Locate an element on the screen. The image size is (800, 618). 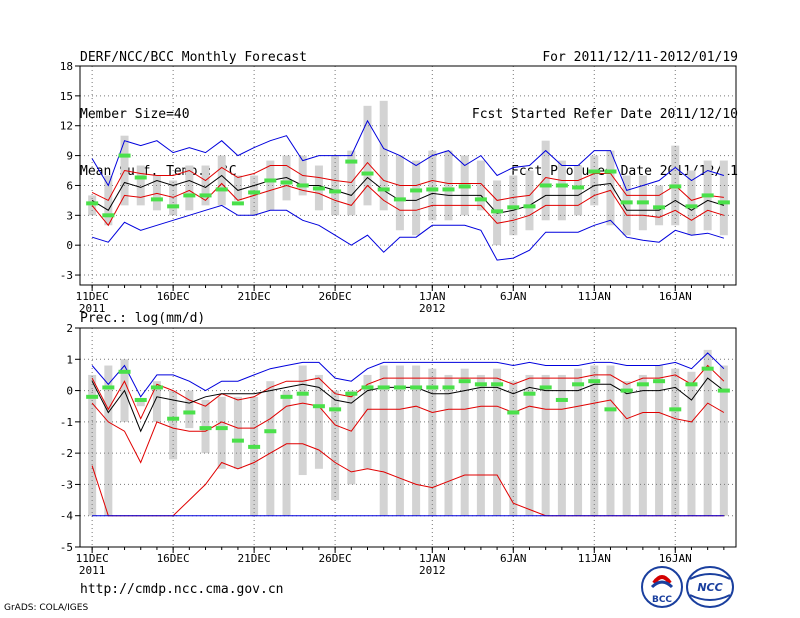
y-tick-label: -2 is located at coordinates (66, 453).